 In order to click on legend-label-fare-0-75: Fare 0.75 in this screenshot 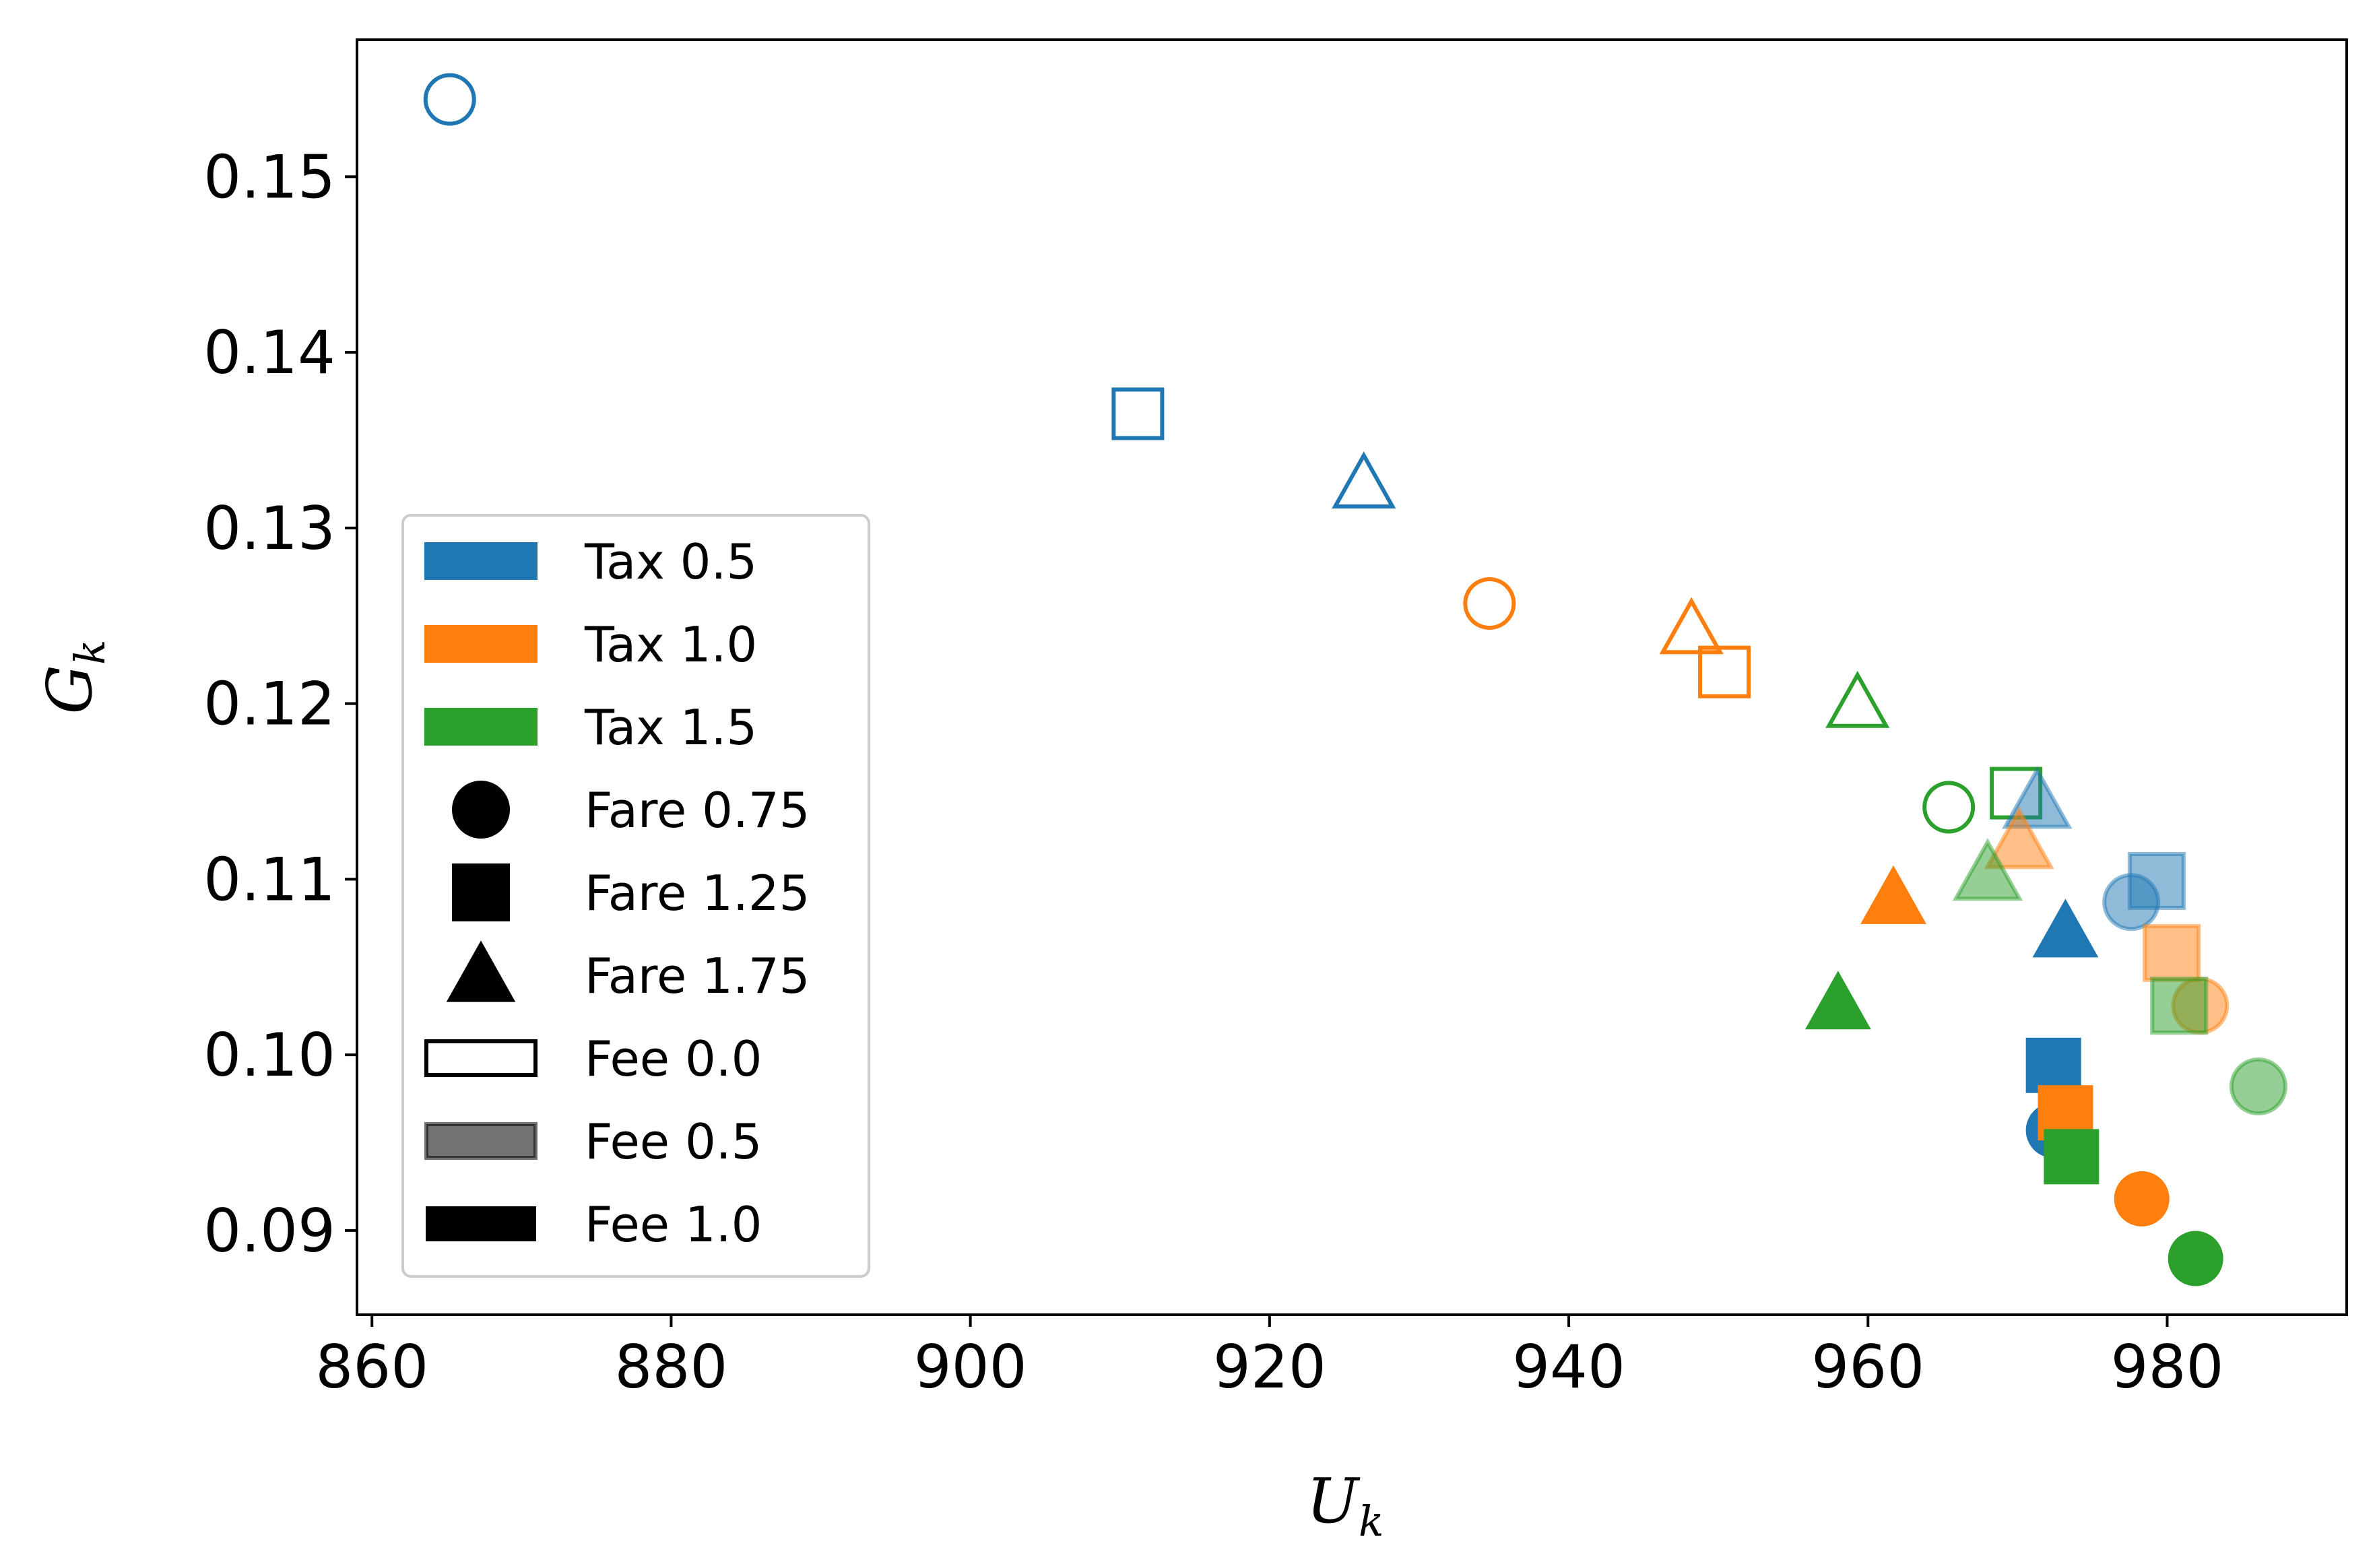, I will do `click(697, 810)`.